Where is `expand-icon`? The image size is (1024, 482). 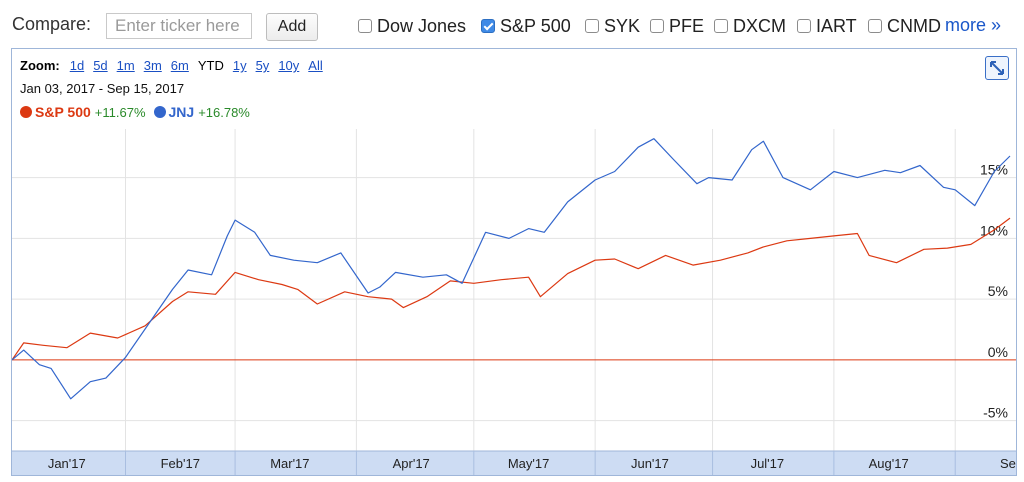 expand-icon is located at coordinates (997, 68).